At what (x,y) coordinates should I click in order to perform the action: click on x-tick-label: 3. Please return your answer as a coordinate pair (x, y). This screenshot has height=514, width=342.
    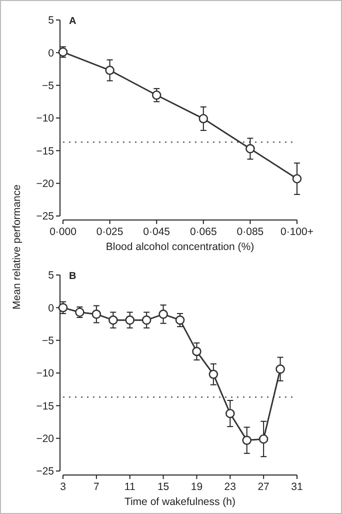
    Looking at the image, I should click on (63, 487).